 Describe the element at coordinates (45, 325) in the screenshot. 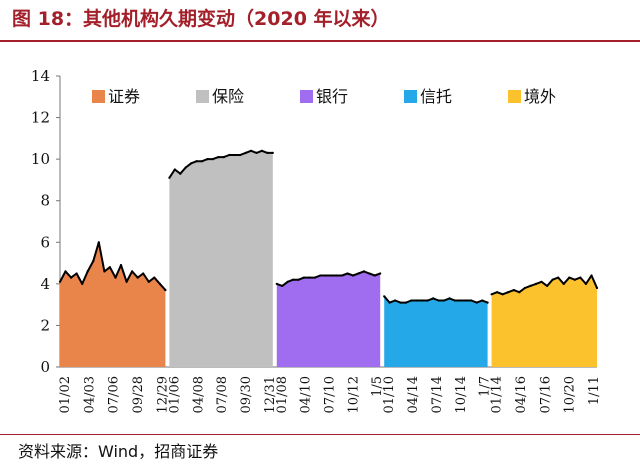

I see `y-tick-label: 2` at that location.